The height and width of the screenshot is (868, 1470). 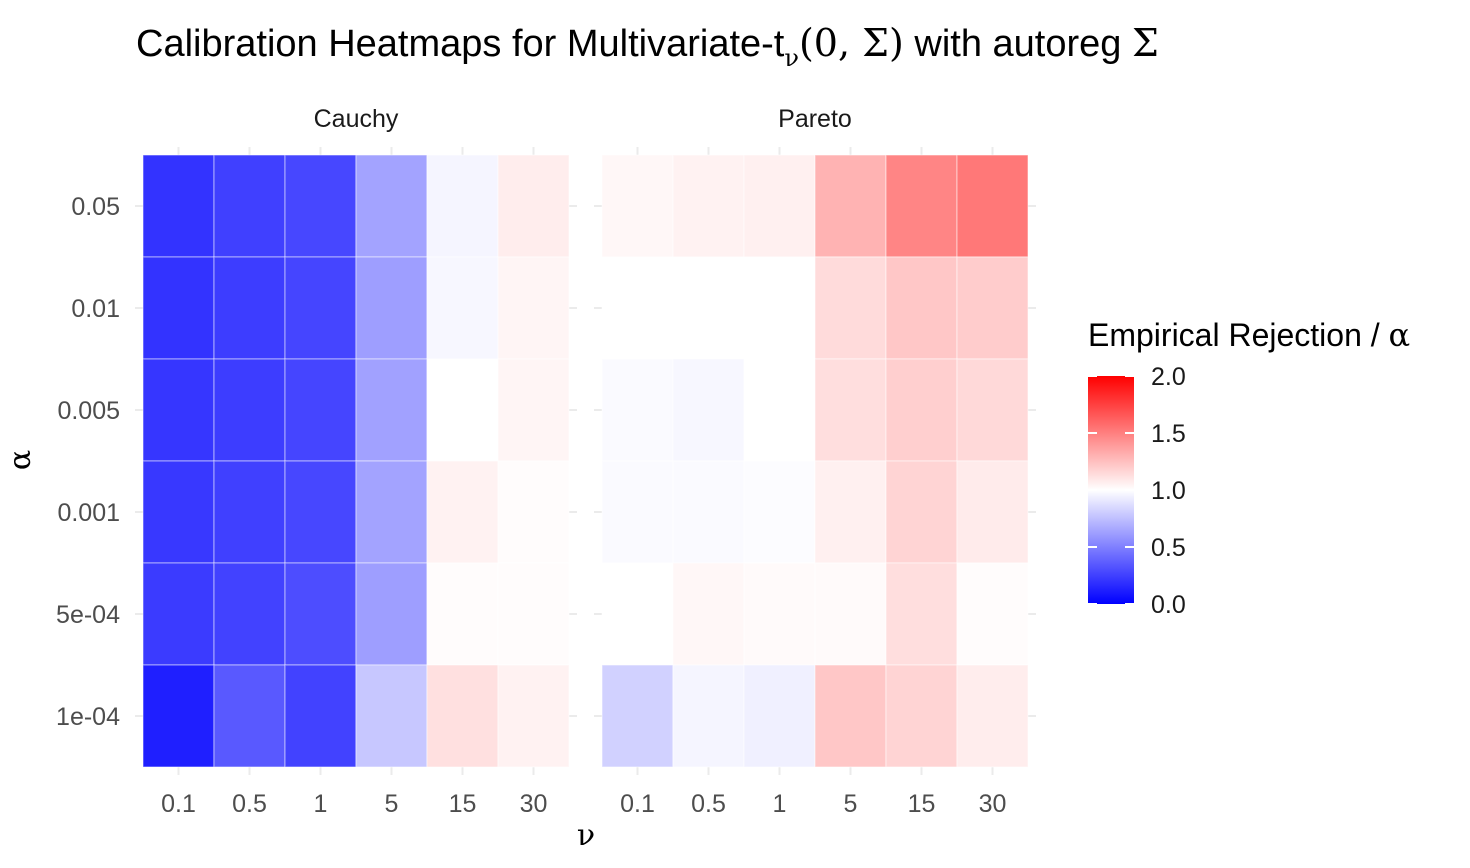 What do you see at coordinates (20, 460) in the screenshot?
I see `y-axis-label: α` at bounding box center [20, 460].